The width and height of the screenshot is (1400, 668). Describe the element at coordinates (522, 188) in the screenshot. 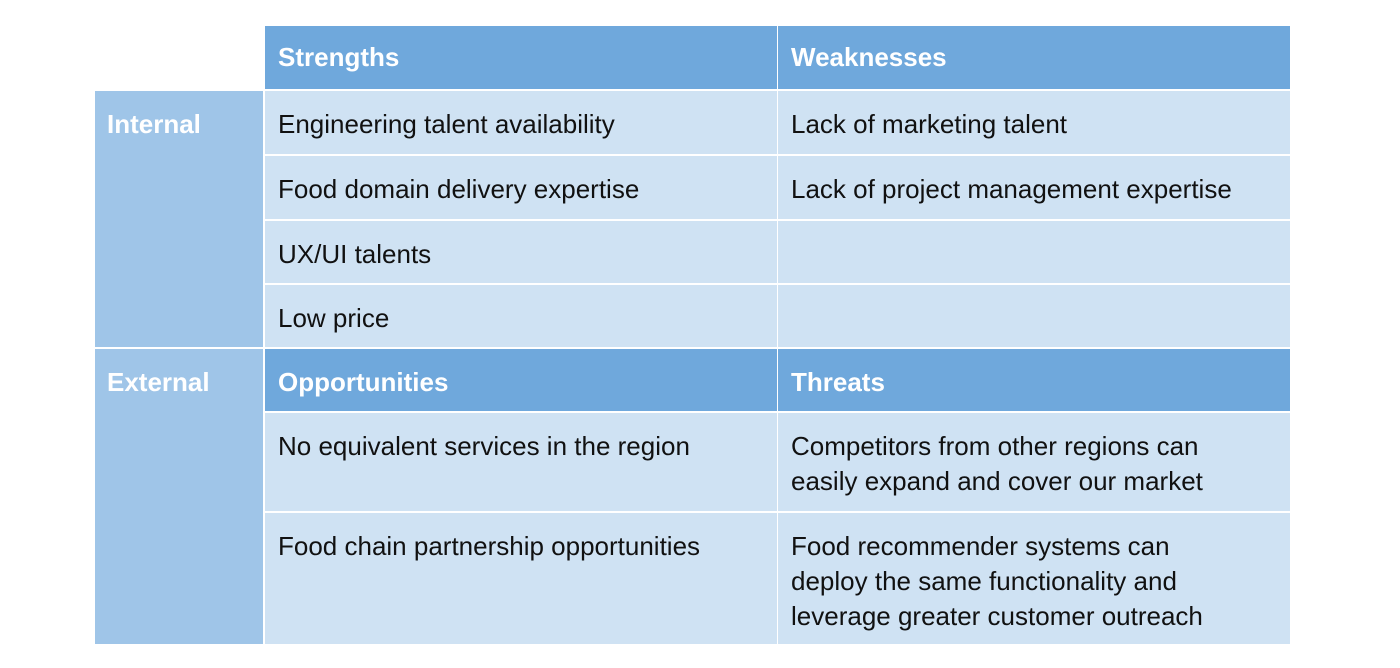

I see `strength-item: Food domain delivery expertise` at that location.